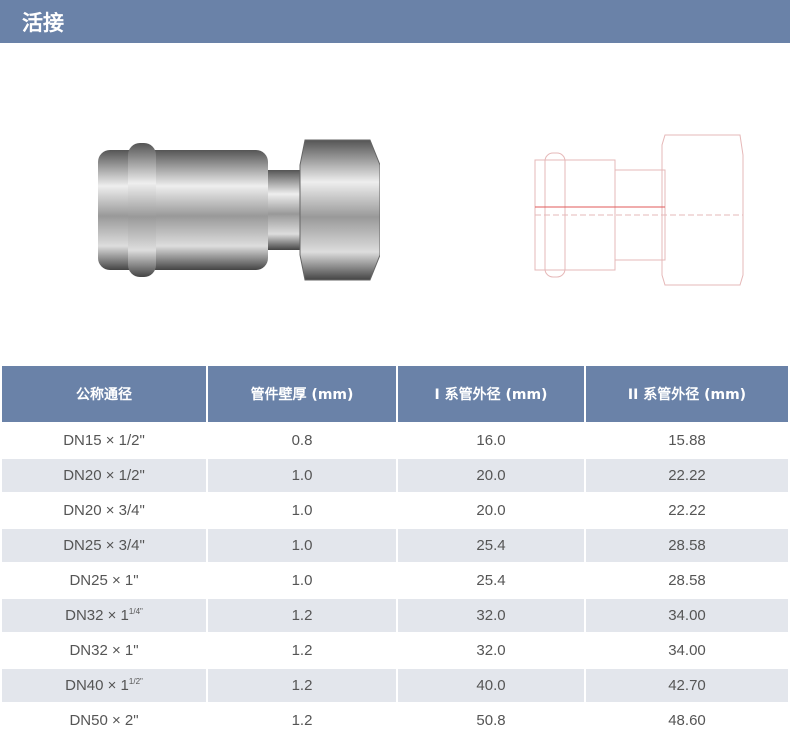  What do you see at coordinates (639, 210) in the screenshot?
I see `technical-drawing` at bounding box center [639, 210].